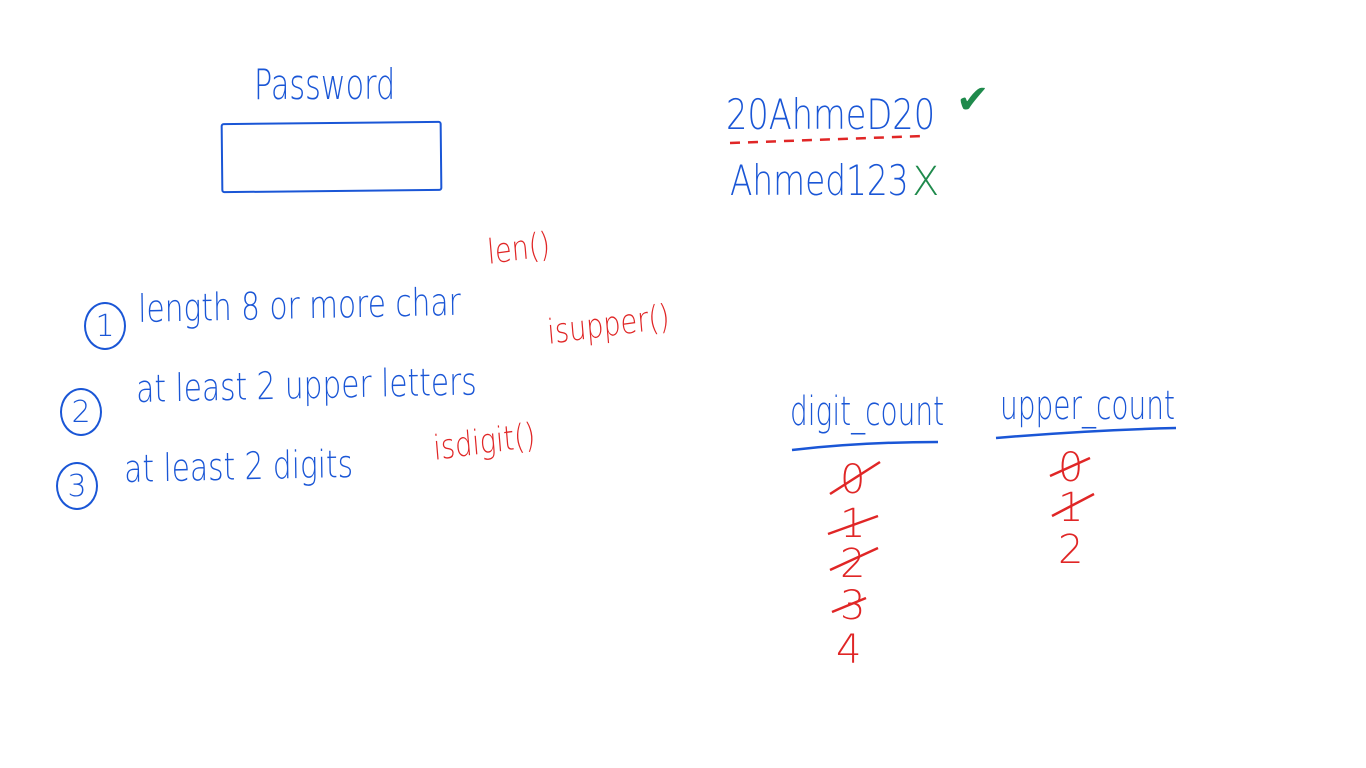  What do you see at coordinates (77, 486) in the screenshot?
I see `rule-3-number: 3` at bounding box center [77, 486].